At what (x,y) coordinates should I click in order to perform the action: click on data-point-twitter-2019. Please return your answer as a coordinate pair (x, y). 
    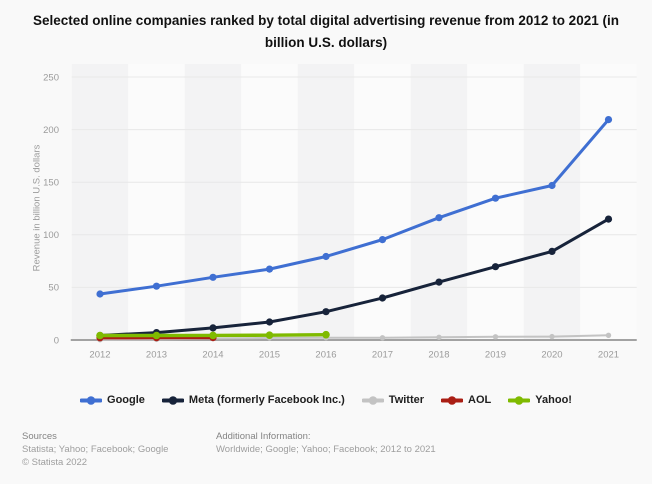
    Looking at the image, I should click on (495, 337).